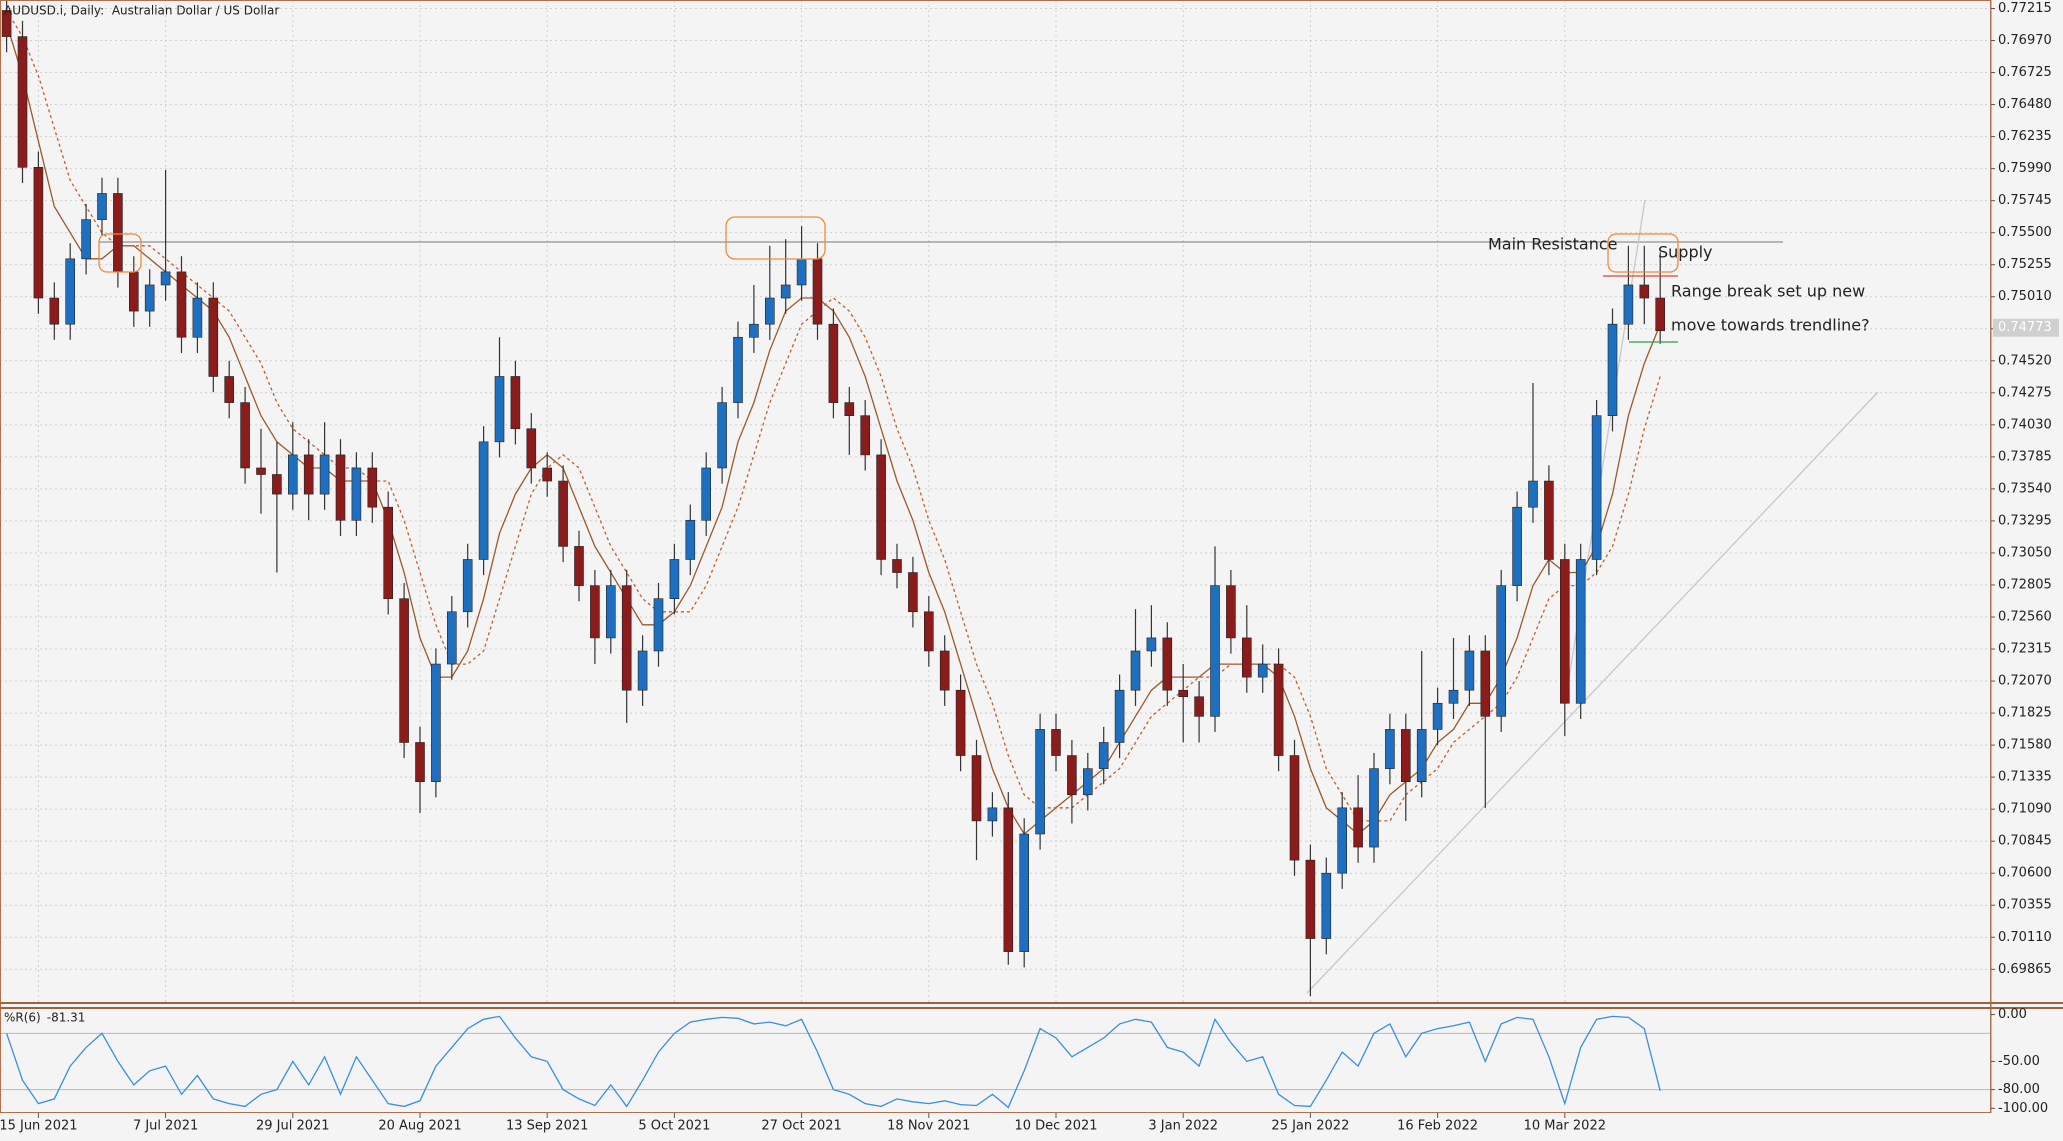 The image size is (2063, 1141). Describe the element at coordinates (928, 1126) in the screenshot. I see `x-tick-label: 18 Nov 2021` at that location.